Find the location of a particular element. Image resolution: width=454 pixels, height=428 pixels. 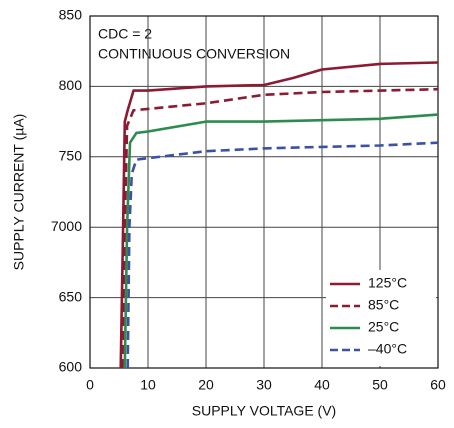

x-tick-label: 20 is located at coordinates (206, 385).